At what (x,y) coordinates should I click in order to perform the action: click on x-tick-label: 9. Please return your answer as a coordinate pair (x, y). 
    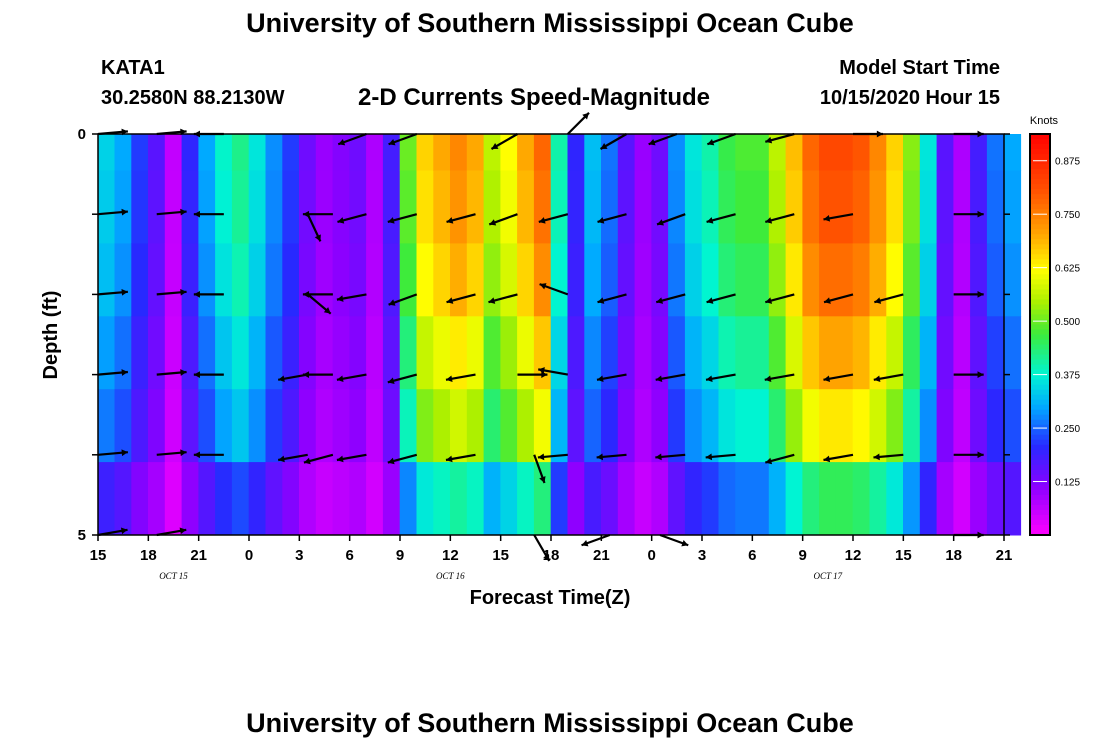
    Looking at the image, I should click on (802, 555).